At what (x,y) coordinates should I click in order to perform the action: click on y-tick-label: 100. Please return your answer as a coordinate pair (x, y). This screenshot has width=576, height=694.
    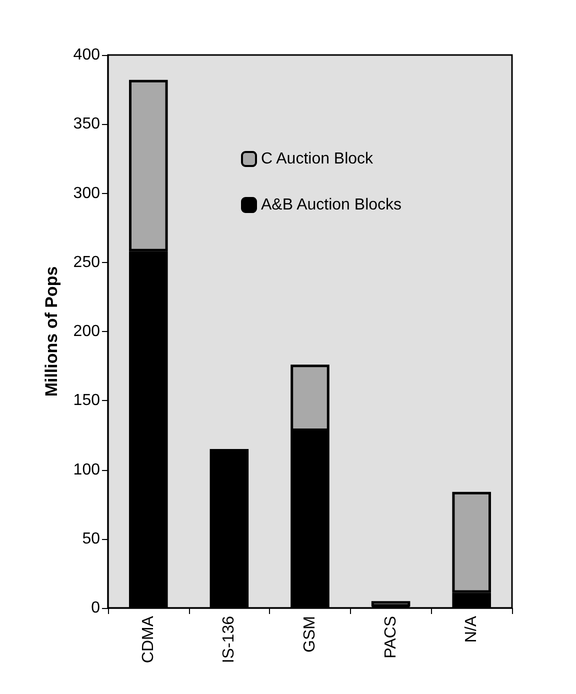
    Looking at the image, I should click on (86, 469).